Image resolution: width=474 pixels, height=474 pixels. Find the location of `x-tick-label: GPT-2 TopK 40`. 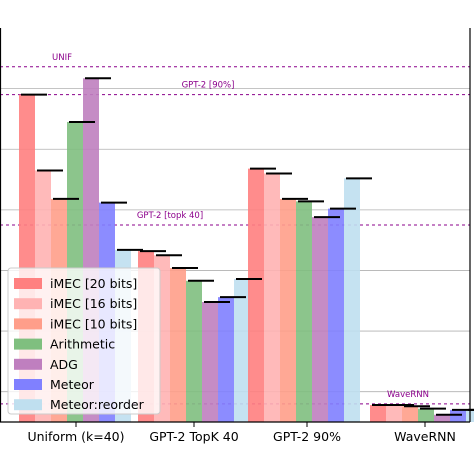

x-tick-label: GPT-2 TopK 40 is located at coordinates (193, 436).